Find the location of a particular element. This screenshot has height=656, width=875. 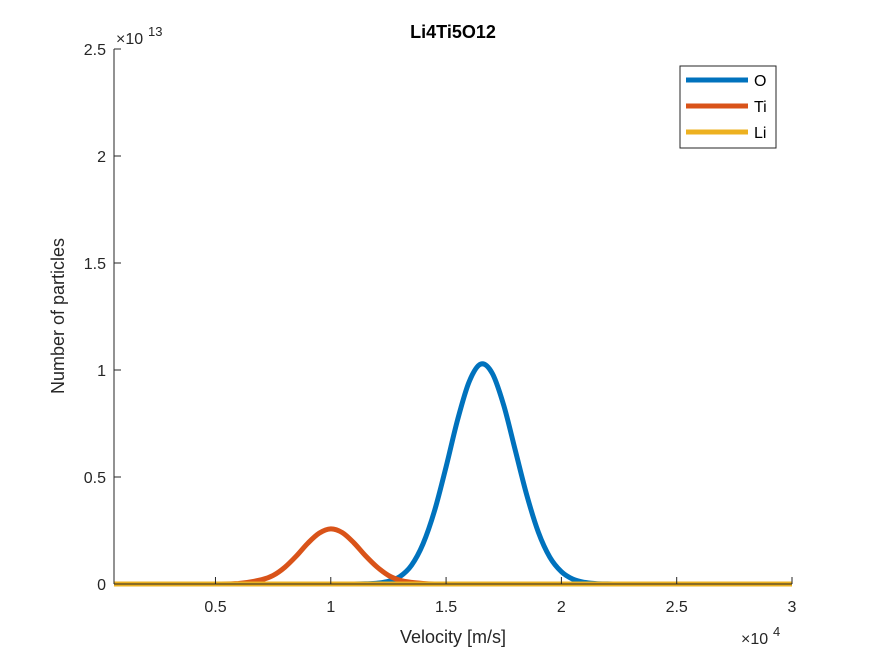

x-axis-label: Velocity [m/s] is located at coordinates (453, 637).